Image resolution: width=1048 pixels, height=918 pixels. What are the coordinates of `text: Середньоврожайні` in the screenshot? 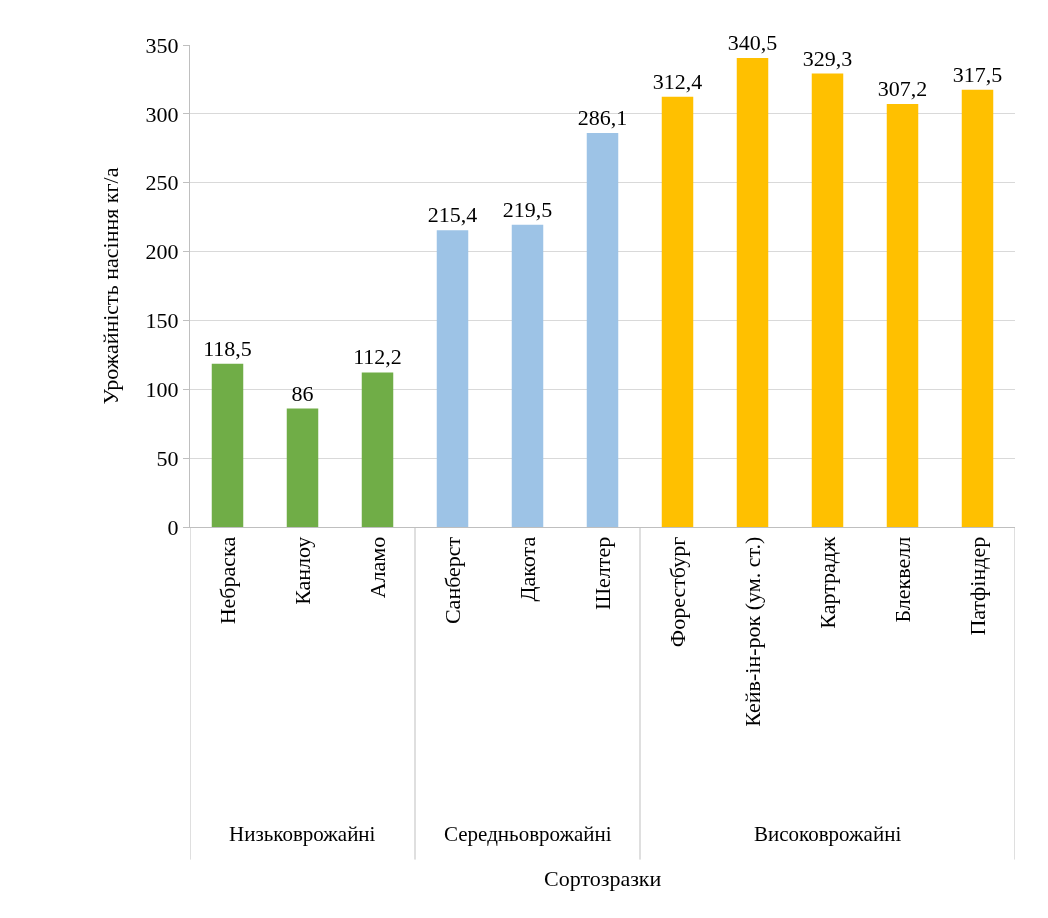 It's located at (528, 834).